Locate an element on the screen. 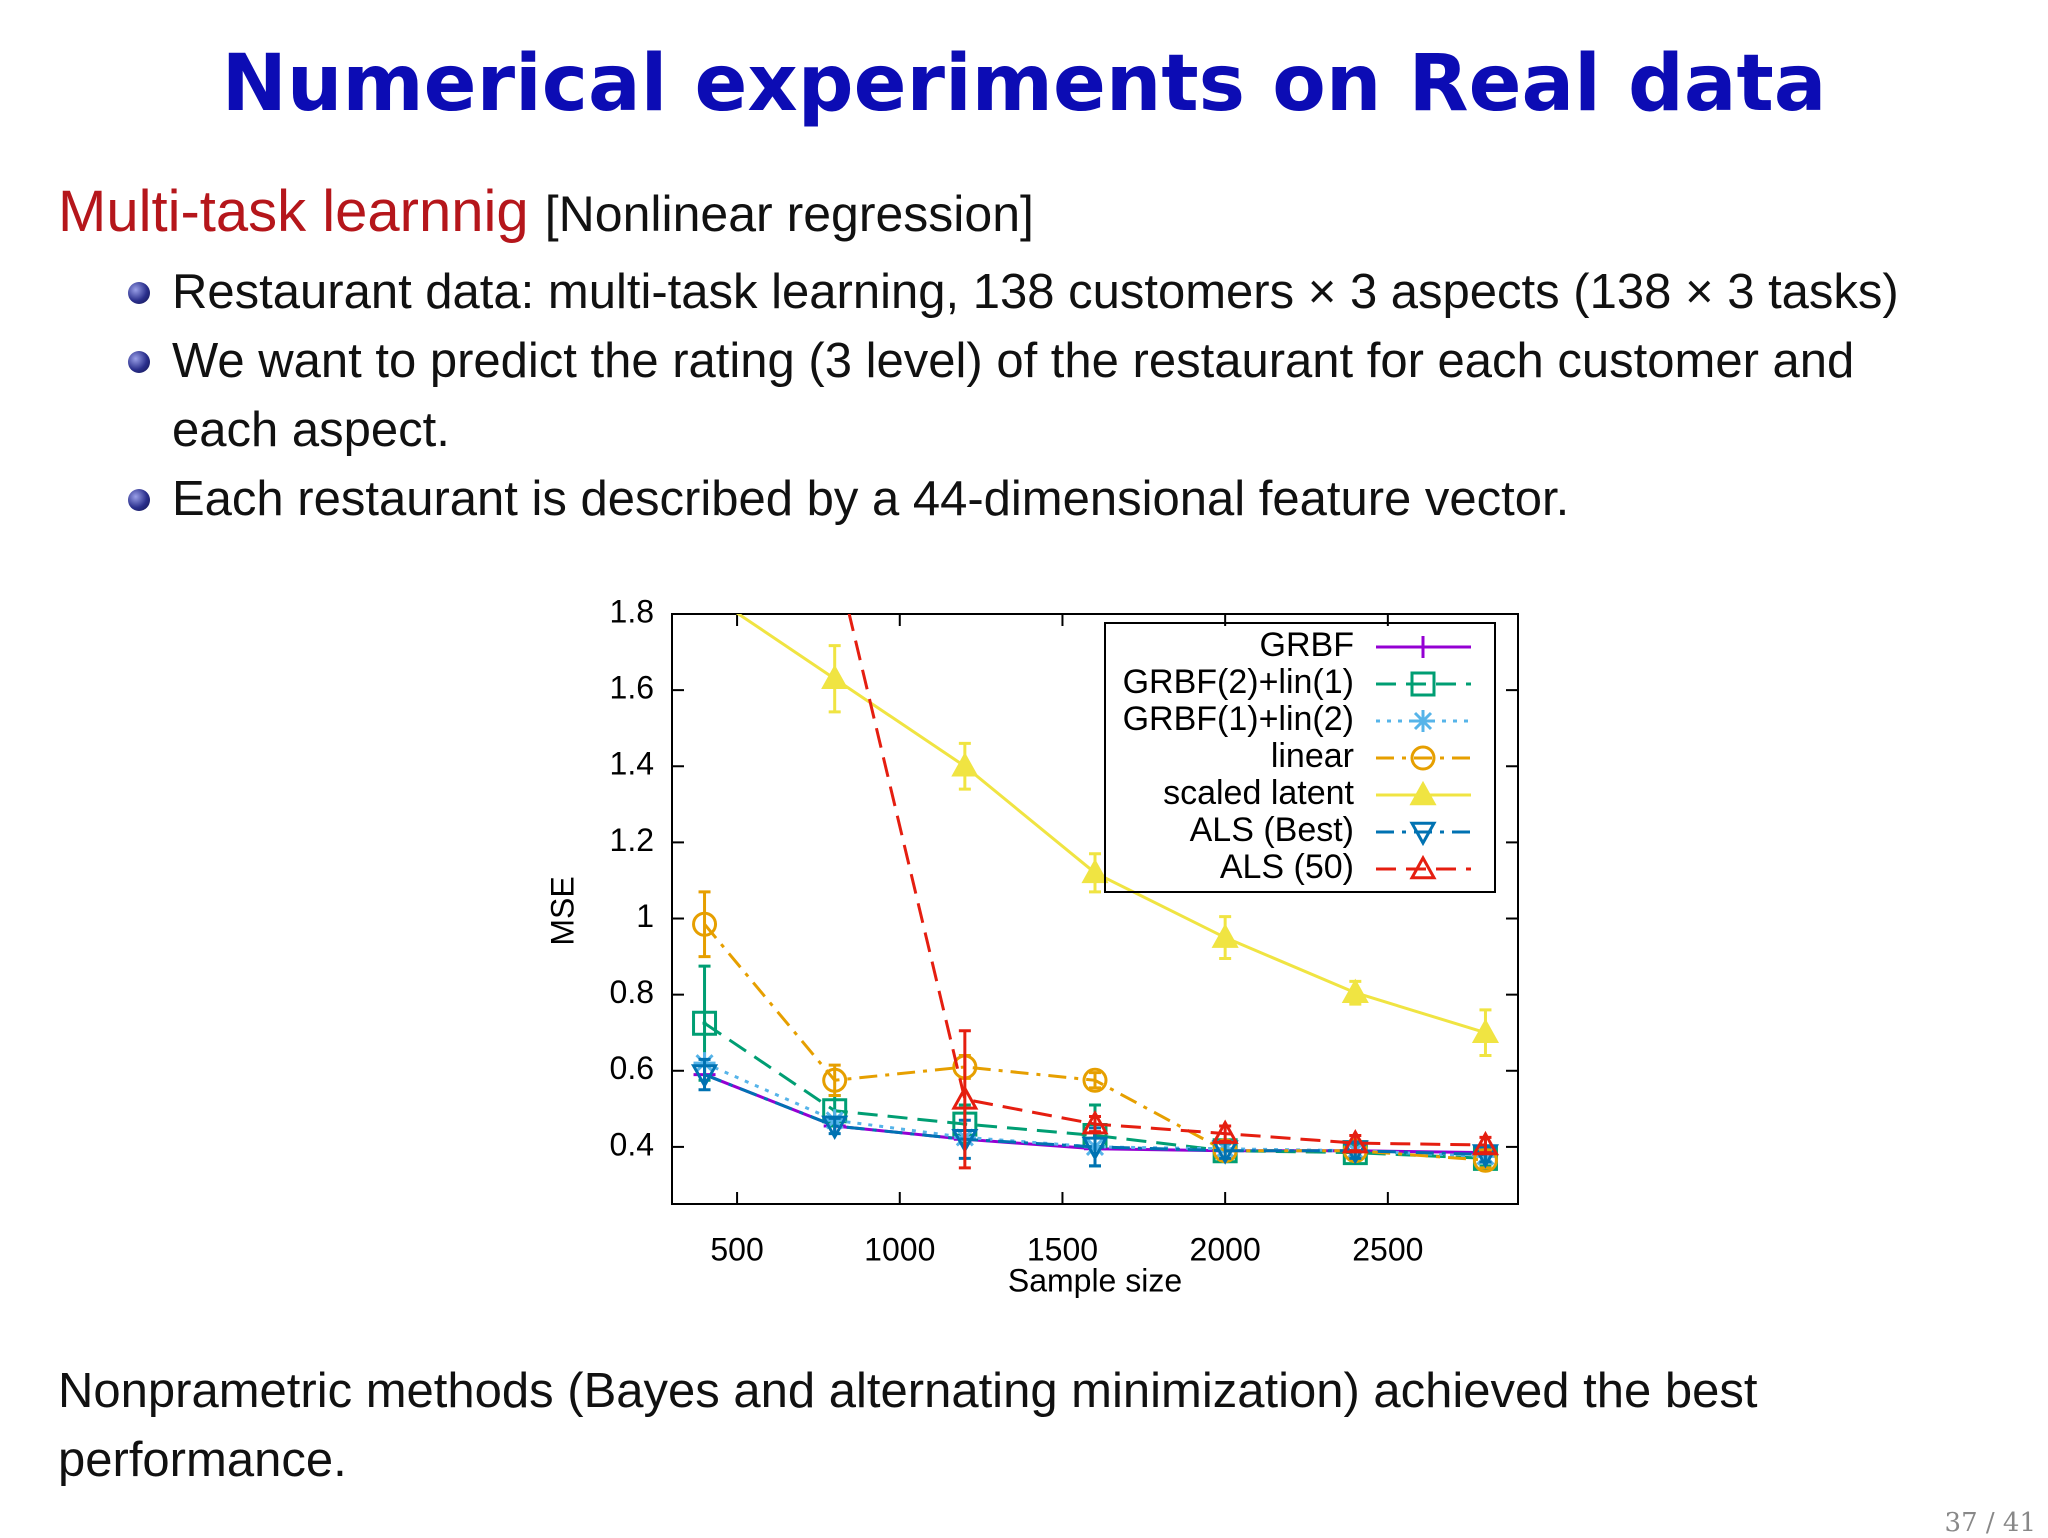 Image resolution: width=2048 pixels, height=1538 pixels. x-tick-label: 2000 is located at coordinates (1225, 1249).